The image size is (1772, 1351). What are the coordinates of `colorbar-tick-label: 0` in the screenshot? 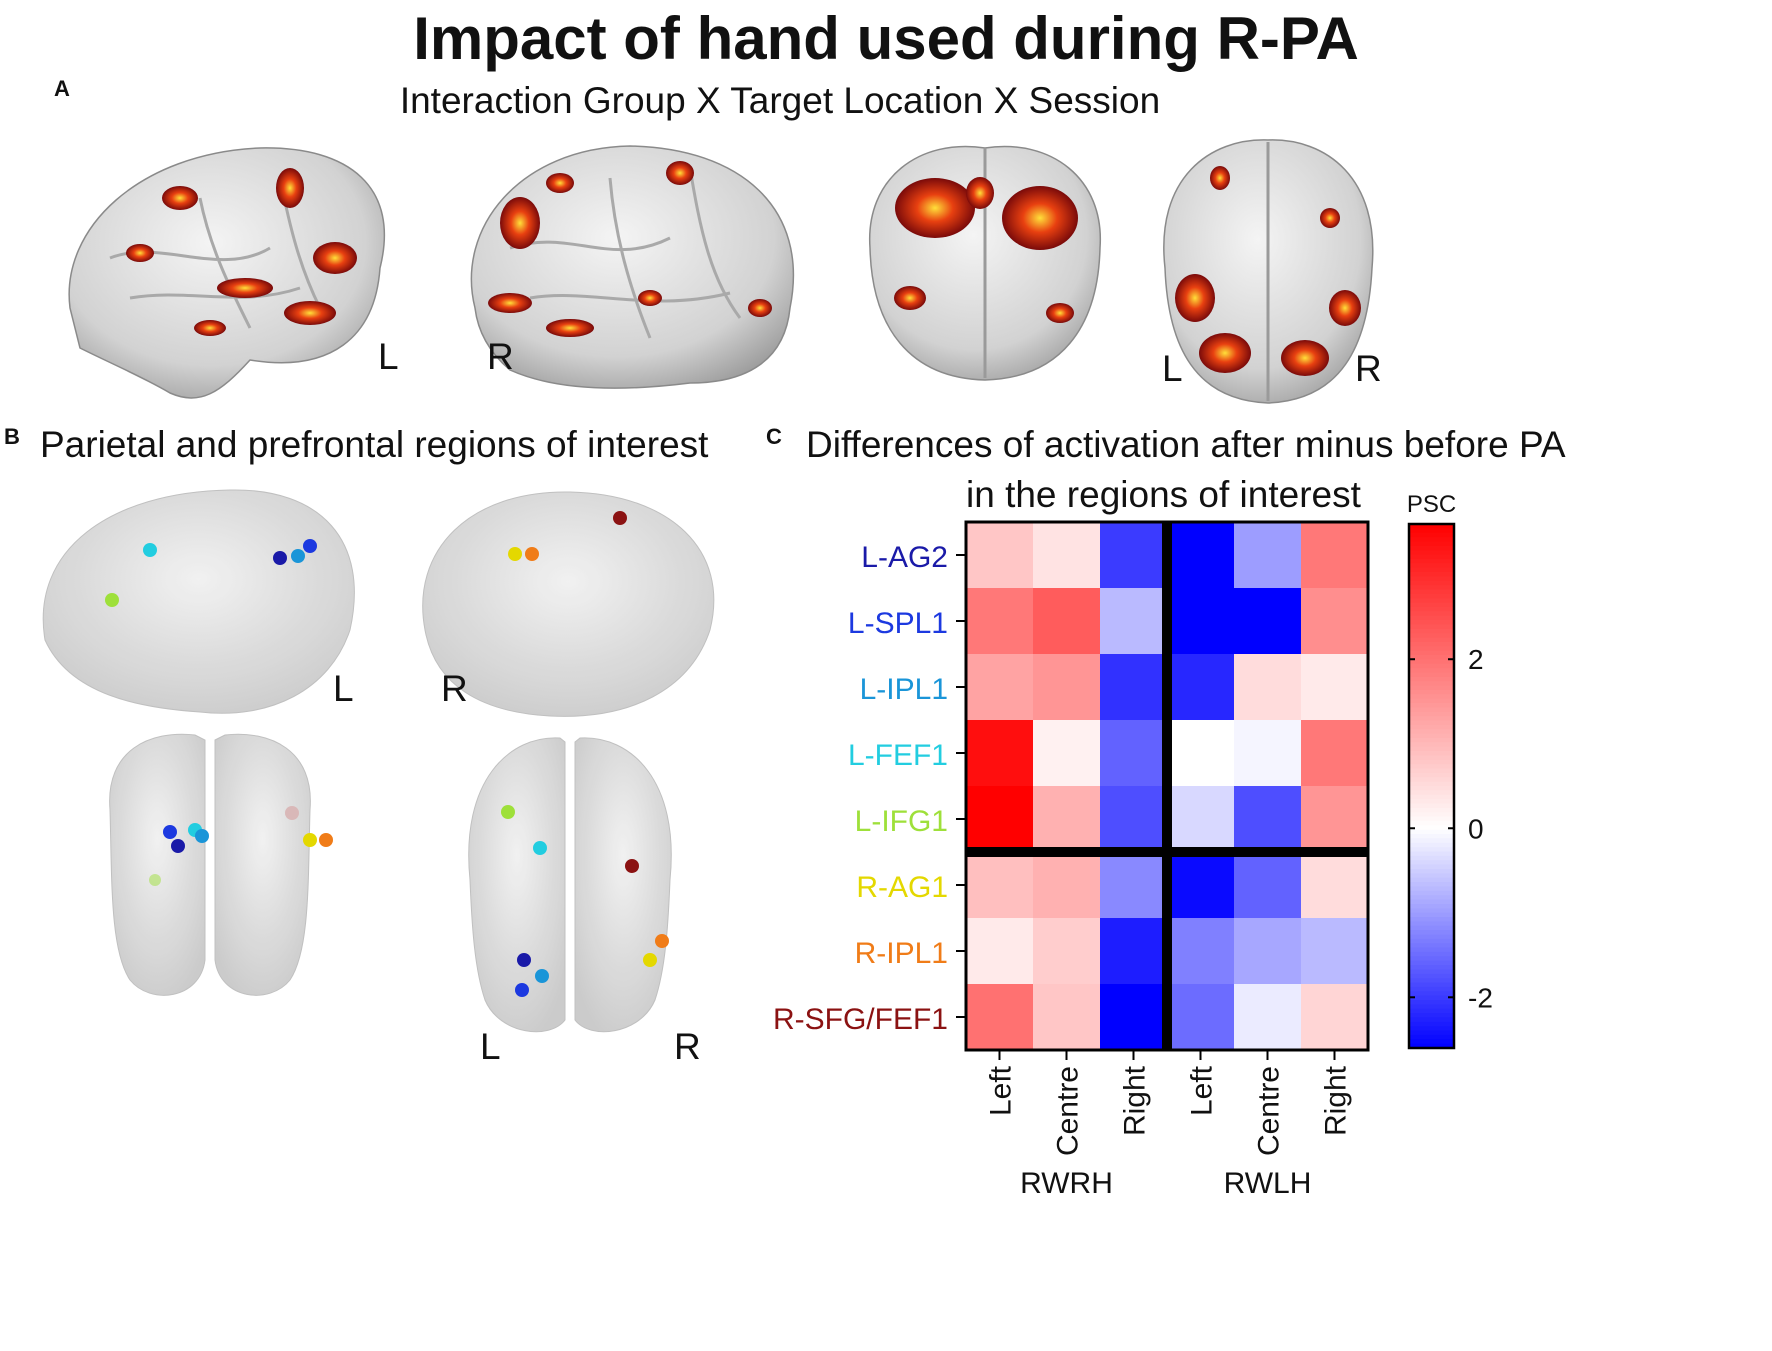 It's located at (1476, 828).